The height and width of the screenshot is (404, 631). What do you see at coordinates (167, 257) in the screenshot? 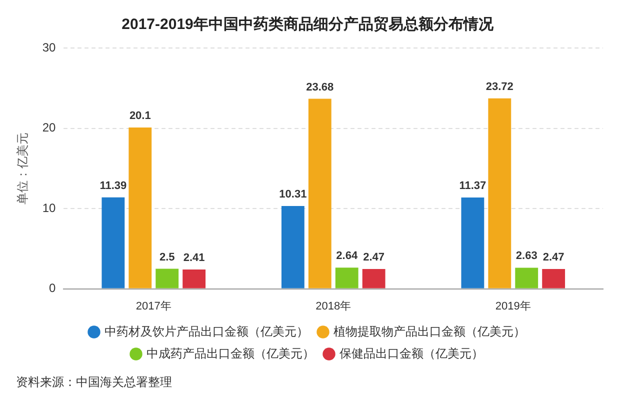
I see `data-label: 2.5` at bounding box center [167, 257].